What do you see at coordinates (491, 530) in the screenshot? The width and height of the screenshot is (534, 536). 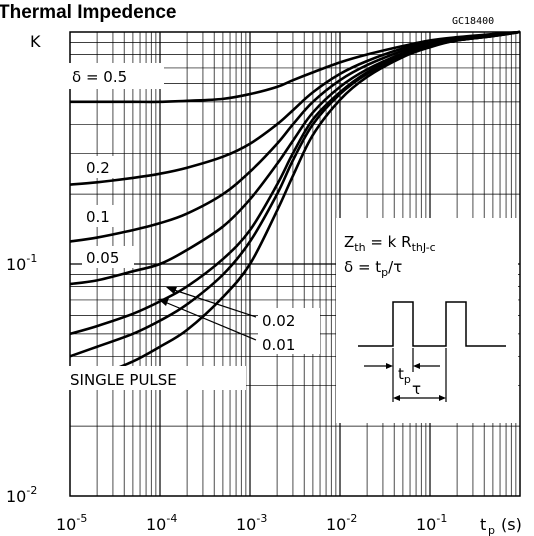 I see `x-axis-label-subscript: p` at bounding box center [491, 530].